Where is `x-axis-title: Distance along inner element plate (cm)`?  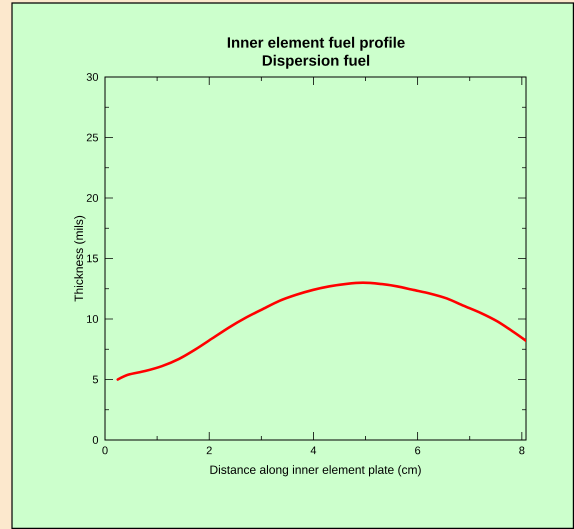 x-axis-title: Distance along inner element plate (cm) is located at coordinates (315, 470).